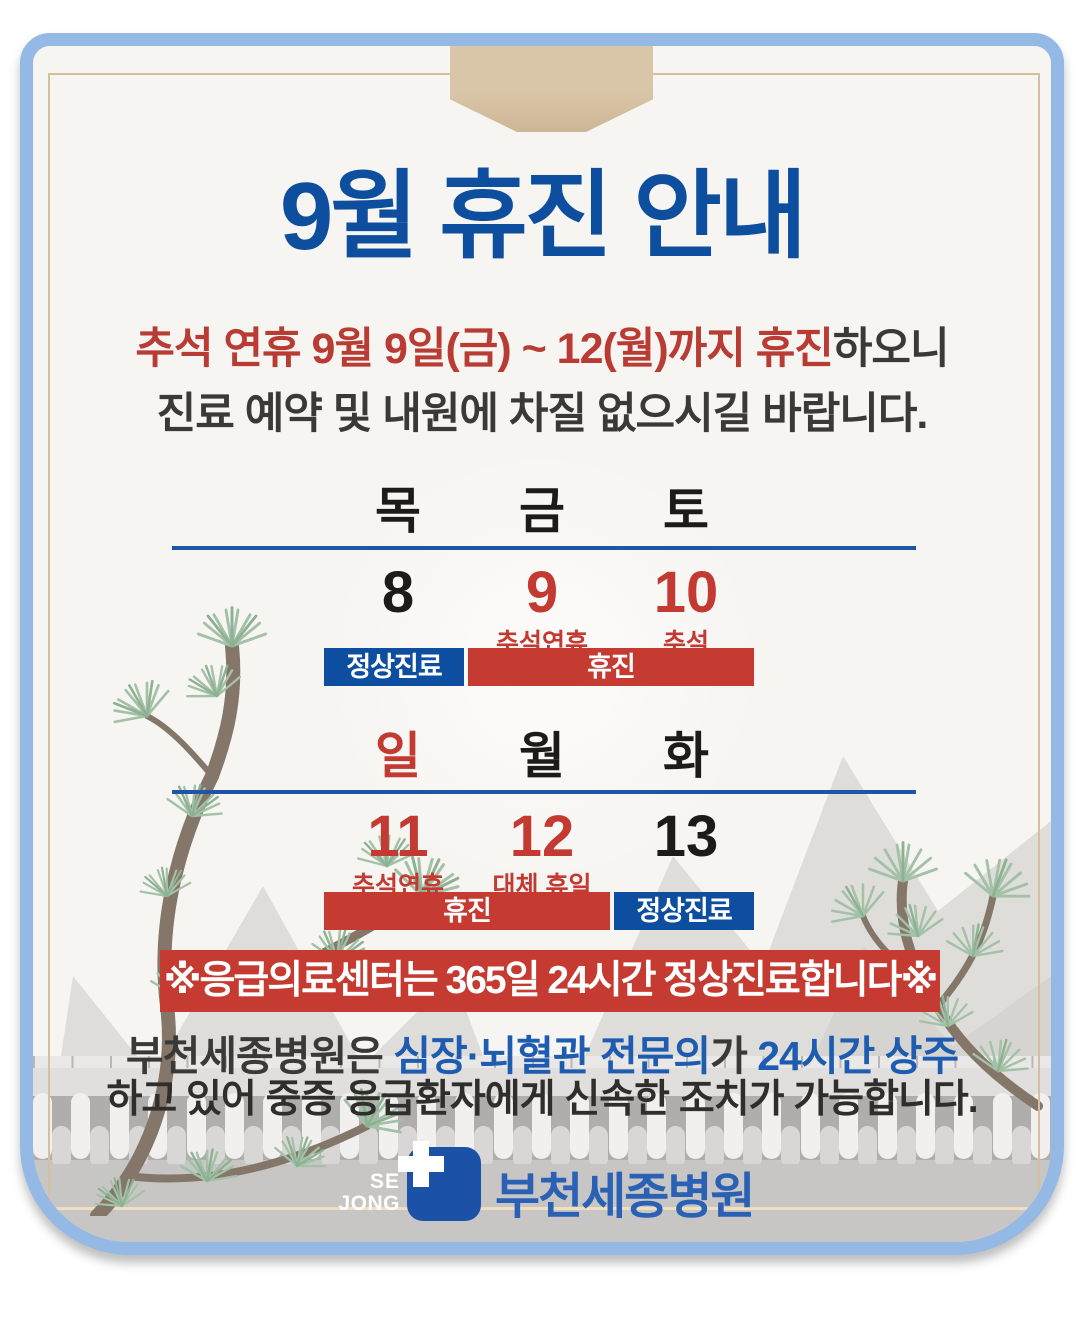  Describe the element at coordinates (542, 836) in the screenshot. I see `week2-date-12: 12` at that location.